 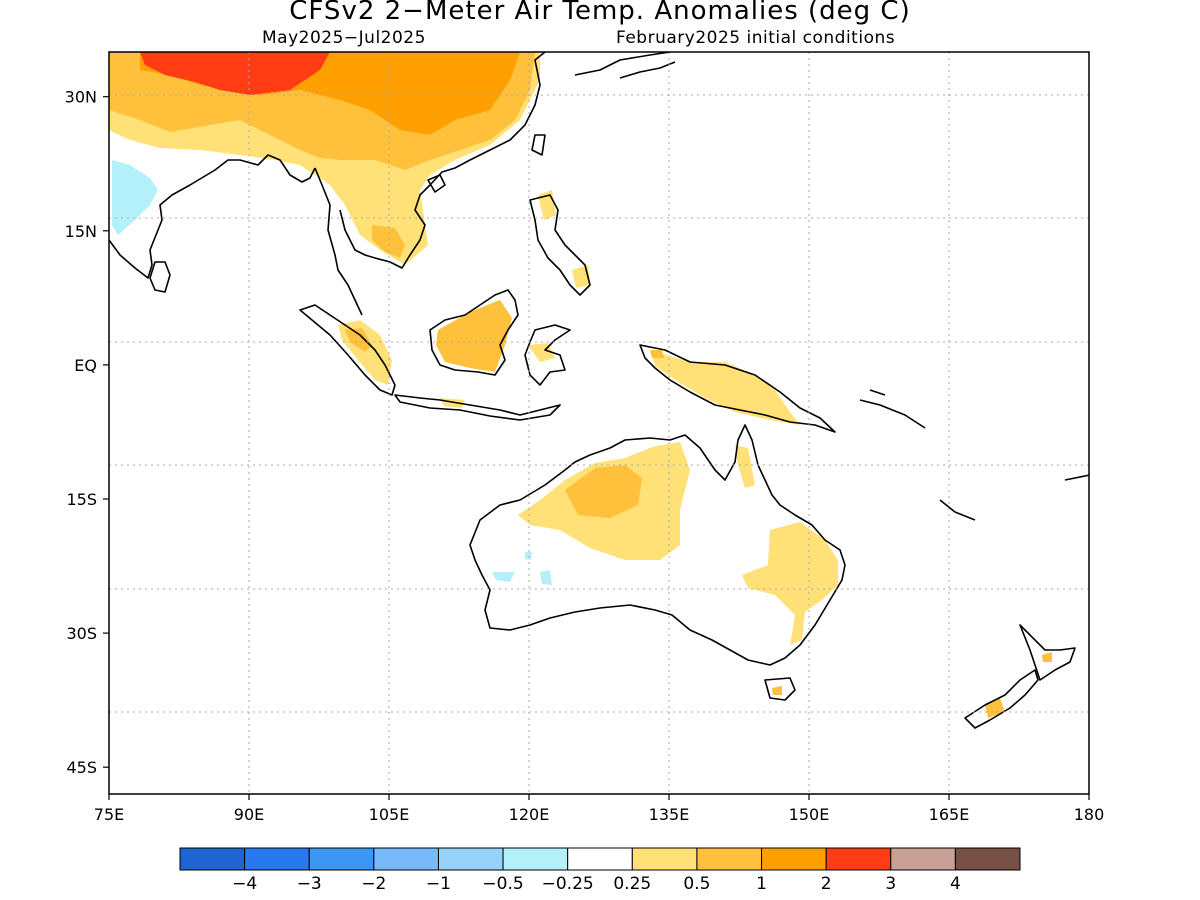 I want to click on lat-tick-label: EQ, so click(x=85, y=365).